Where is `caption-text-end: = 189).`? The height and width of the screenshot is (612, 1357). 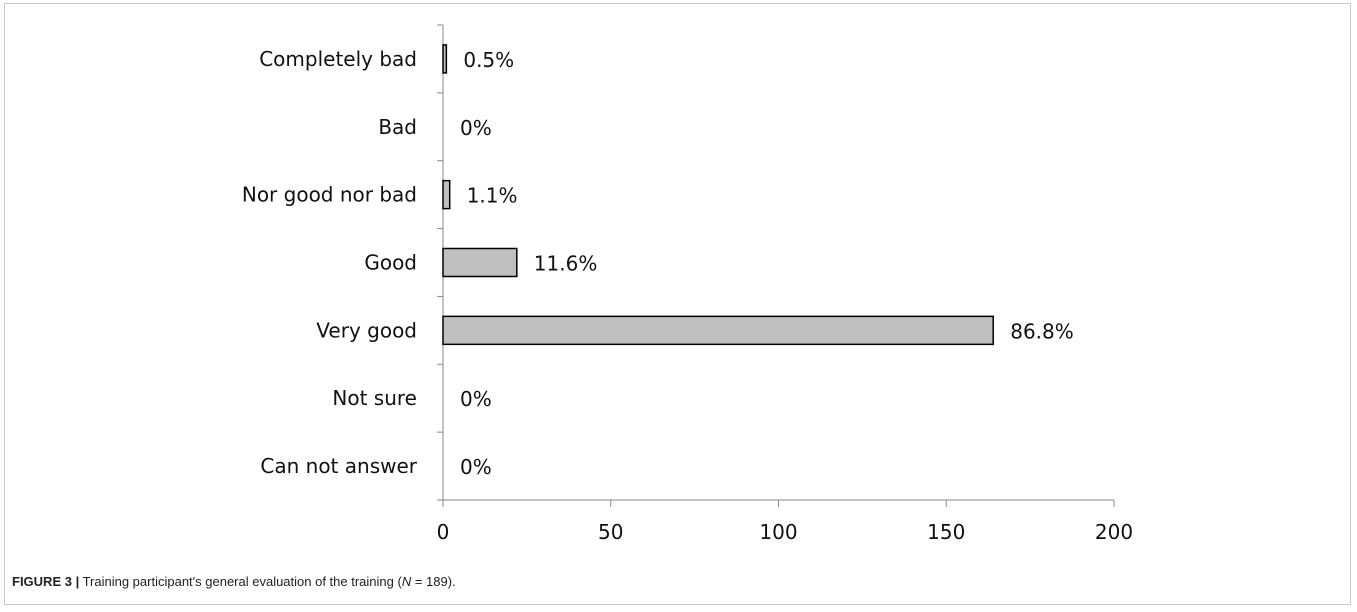 caption-text-end: = 189). is located at coordinates (433, 581).